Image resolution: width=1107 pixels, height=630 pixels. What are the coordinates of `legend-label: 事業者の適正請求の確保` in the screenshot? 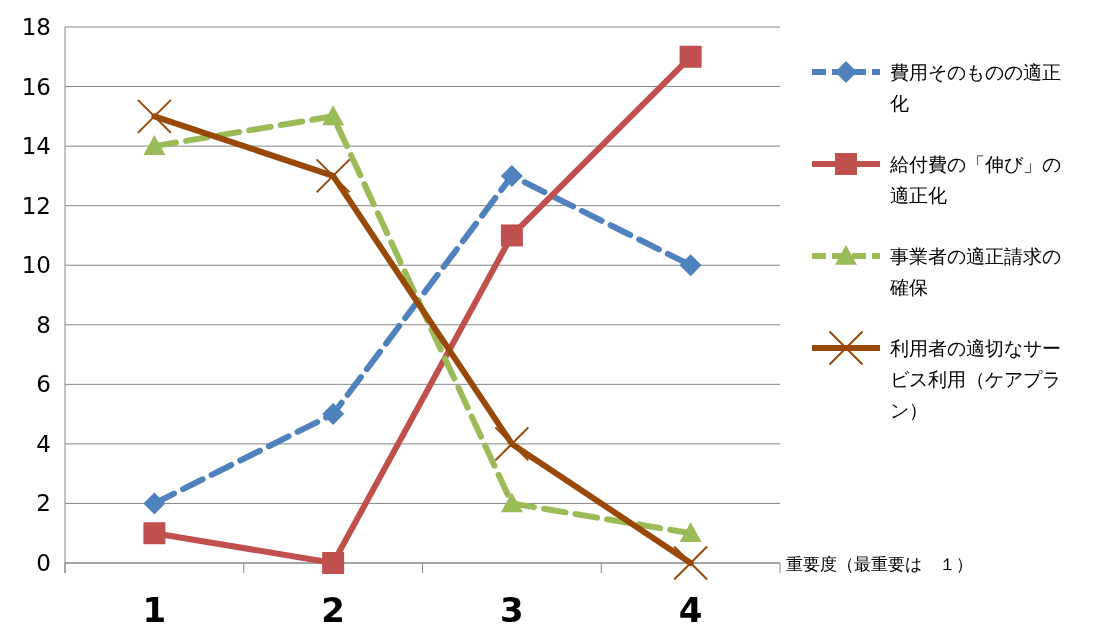 It's located at (975, 271).